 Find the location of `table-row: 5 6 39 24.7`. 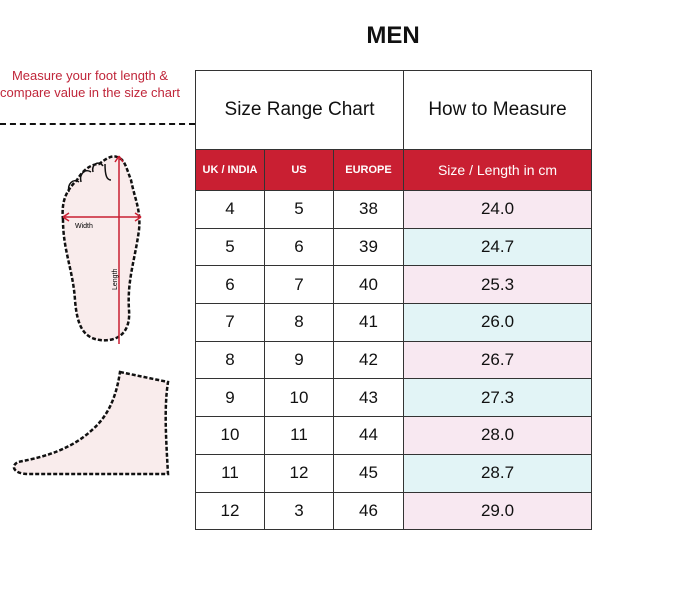

table-row: 5 6 39 24.7 is located at coordinates (393, 247).